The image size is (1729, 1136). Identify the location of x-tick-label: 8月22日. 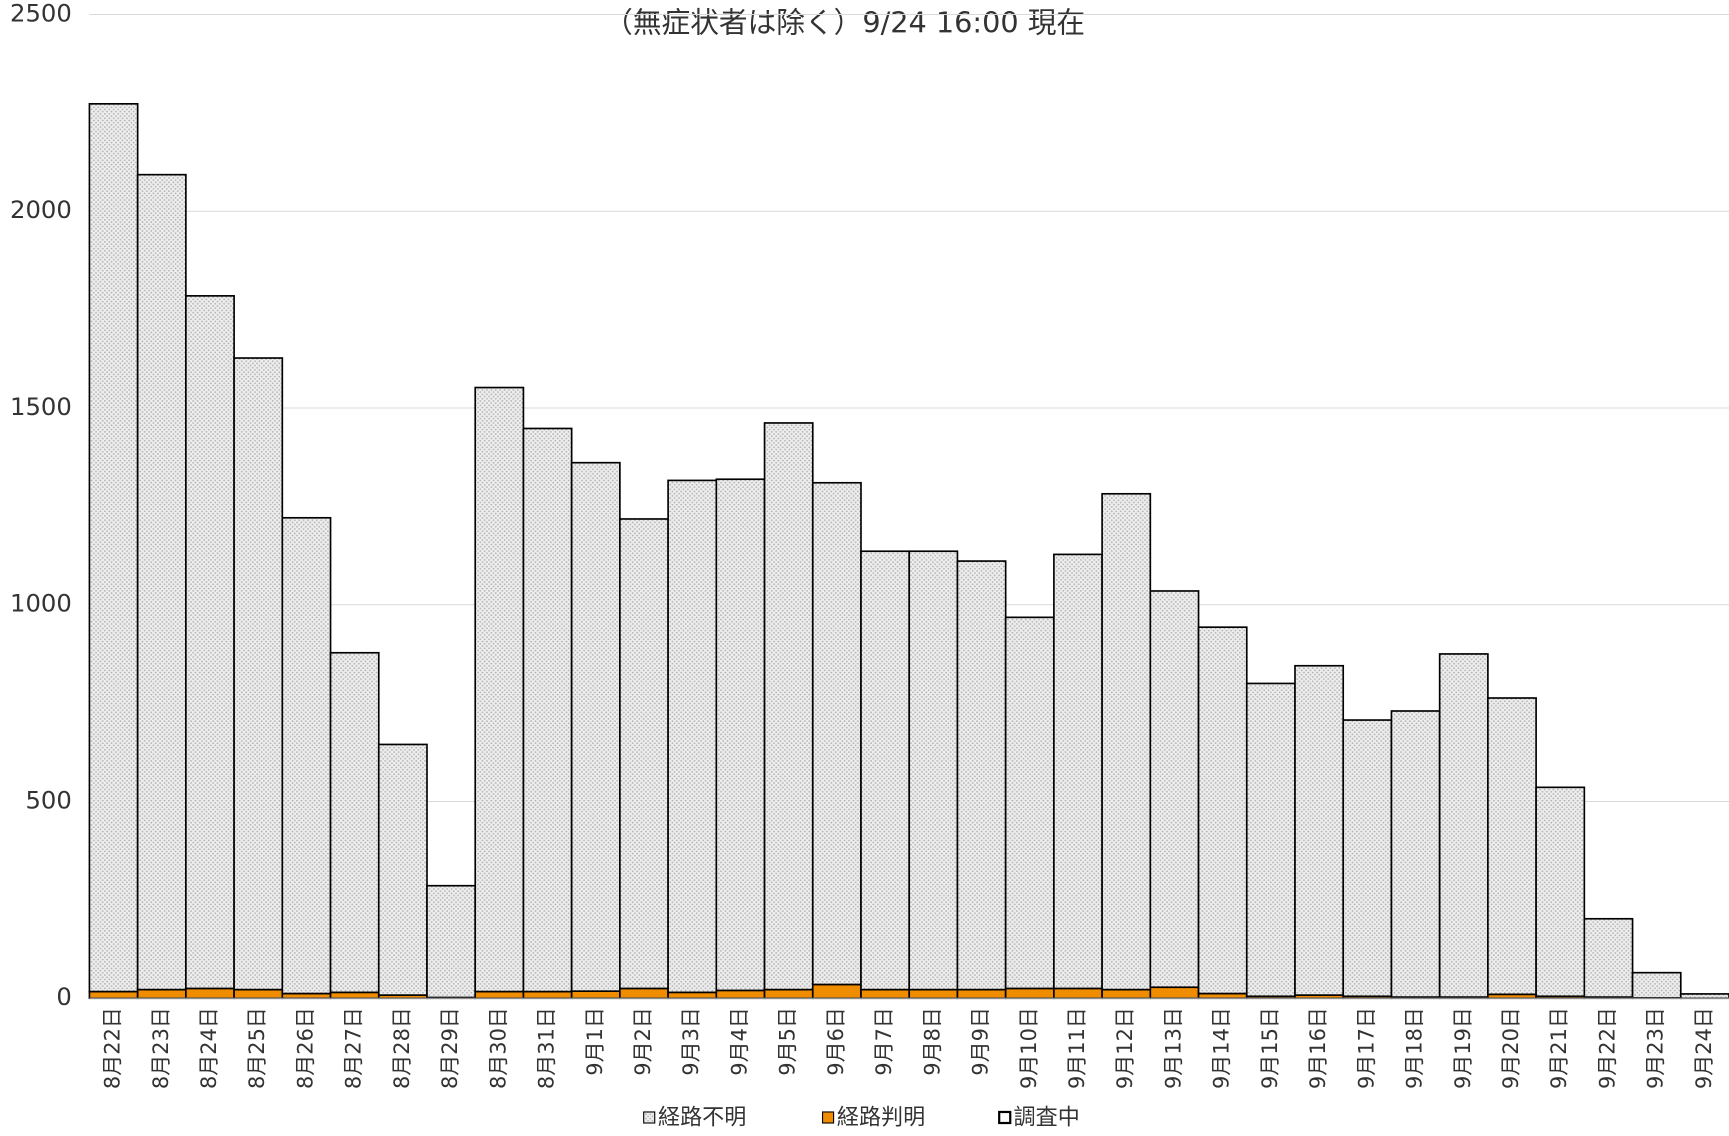
(113, 1048).